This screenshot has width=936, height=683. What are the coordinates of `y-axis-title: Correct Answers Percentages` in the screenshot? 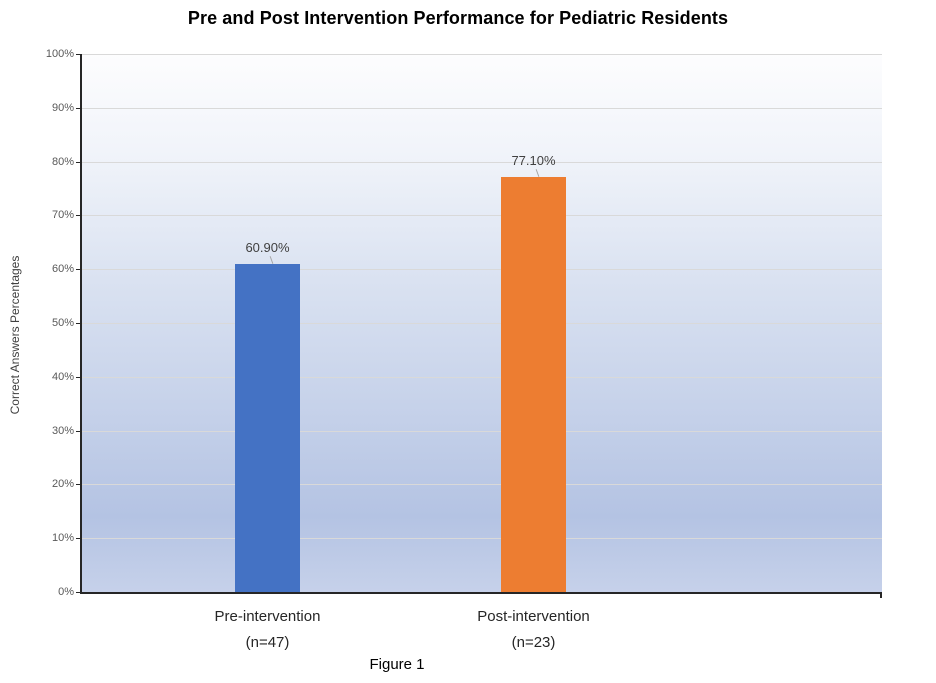 It's located at (15, 335).